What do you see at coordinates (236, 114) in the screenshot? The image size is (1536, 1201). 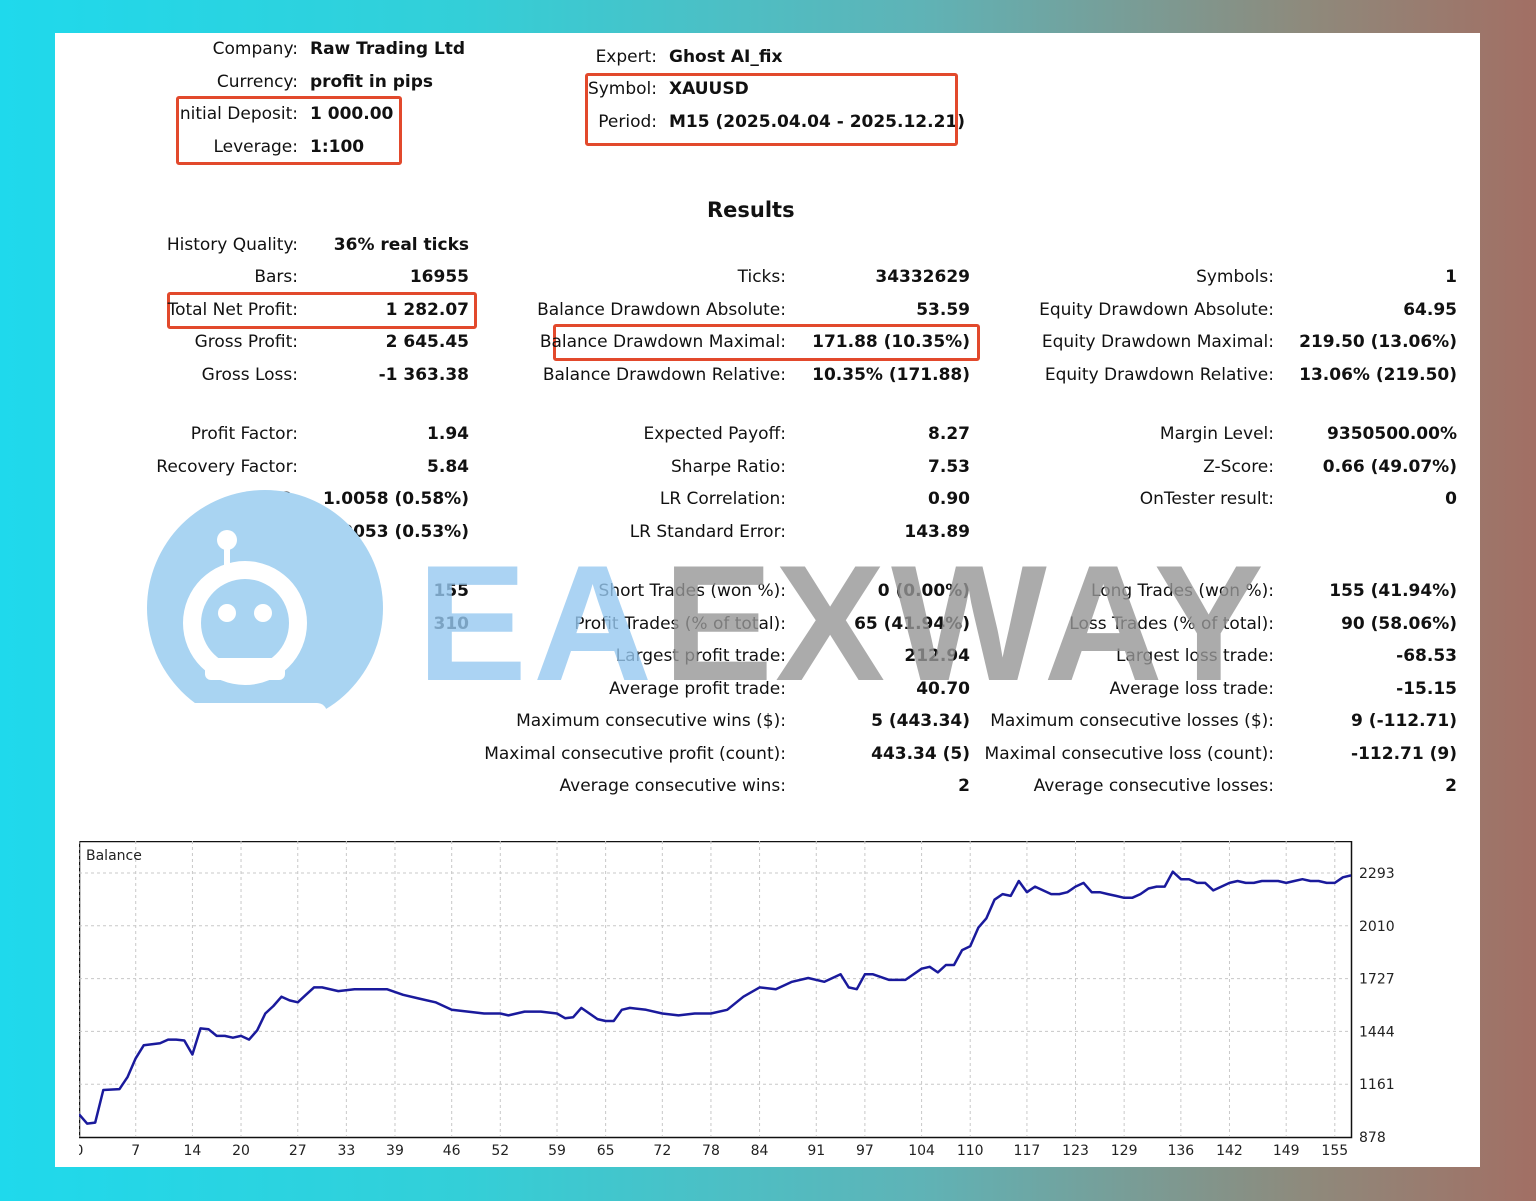 I see `header-label: Initial Deposit:` at bounding box center [236, 114].